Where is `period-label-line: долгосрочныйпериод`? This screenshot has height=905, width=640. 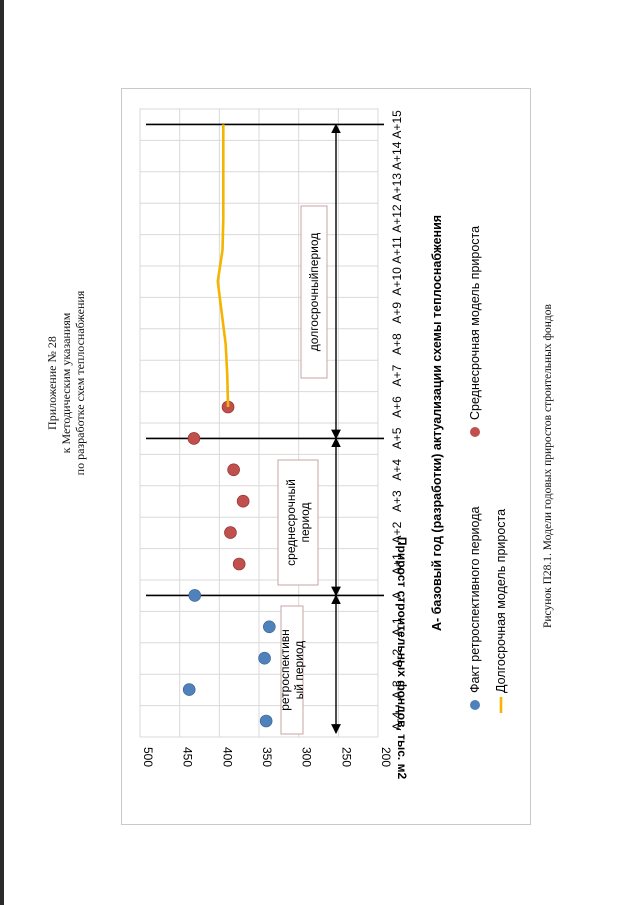 period-label-line: долгосрочныйпериод is located at coordinates (314, 292).